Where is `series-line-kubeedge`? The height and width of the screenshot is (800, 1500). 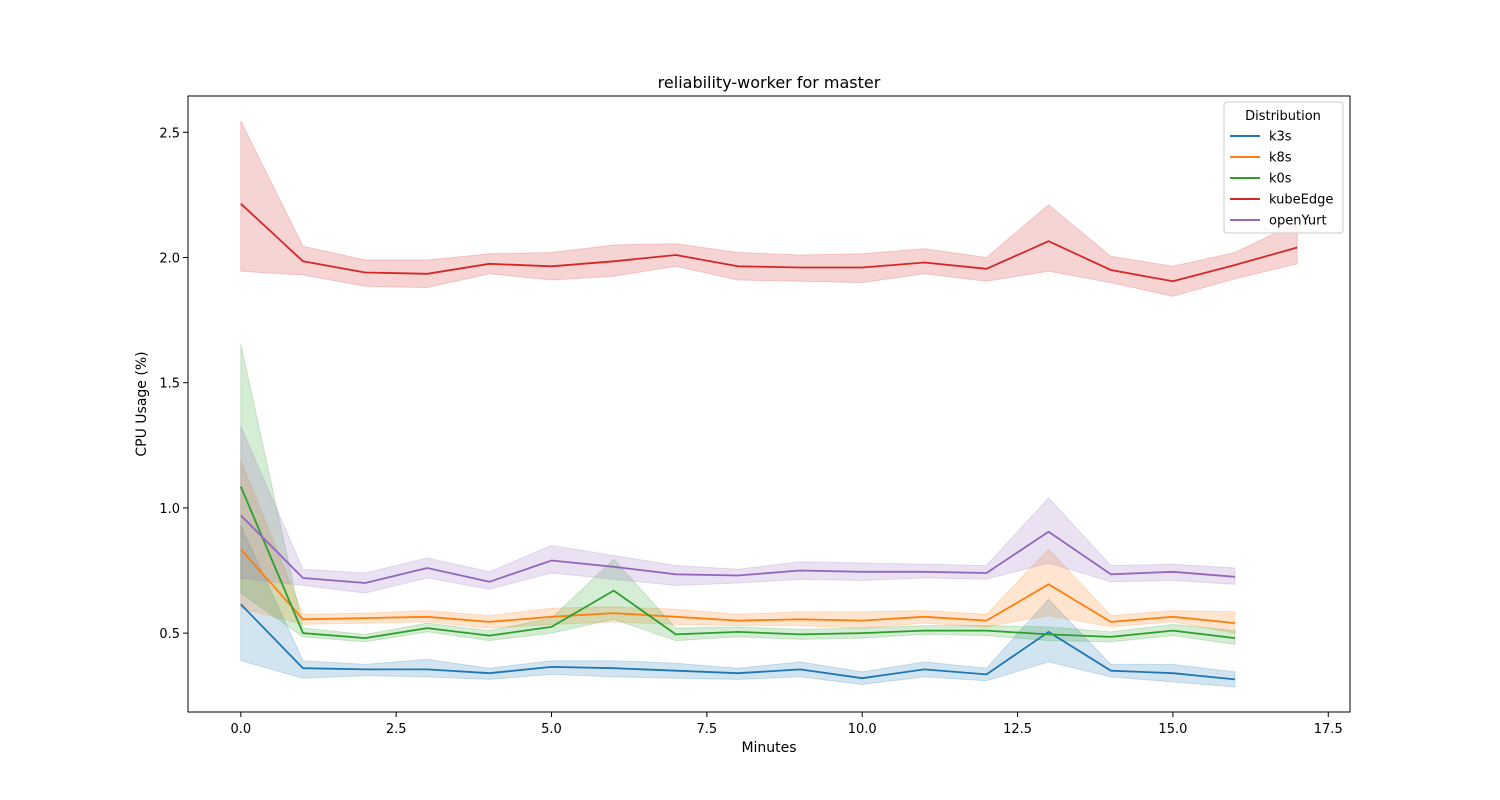
series-line-kubeedge is located at coordinates (769, 243).